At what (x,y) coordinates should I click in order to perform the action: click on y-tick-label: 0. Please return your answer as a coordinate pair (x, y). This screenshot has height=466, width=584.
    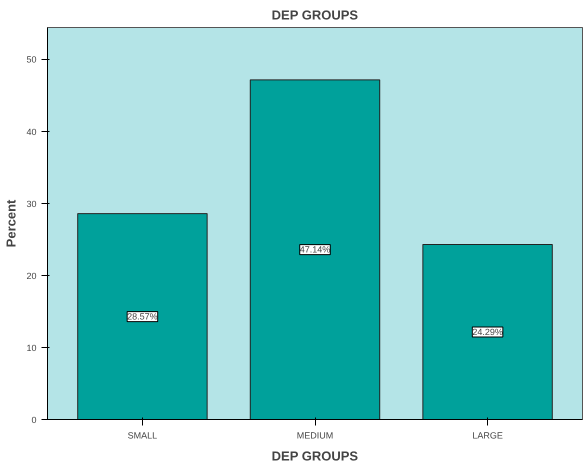
    Looking at the image, I should click on (34, 420).